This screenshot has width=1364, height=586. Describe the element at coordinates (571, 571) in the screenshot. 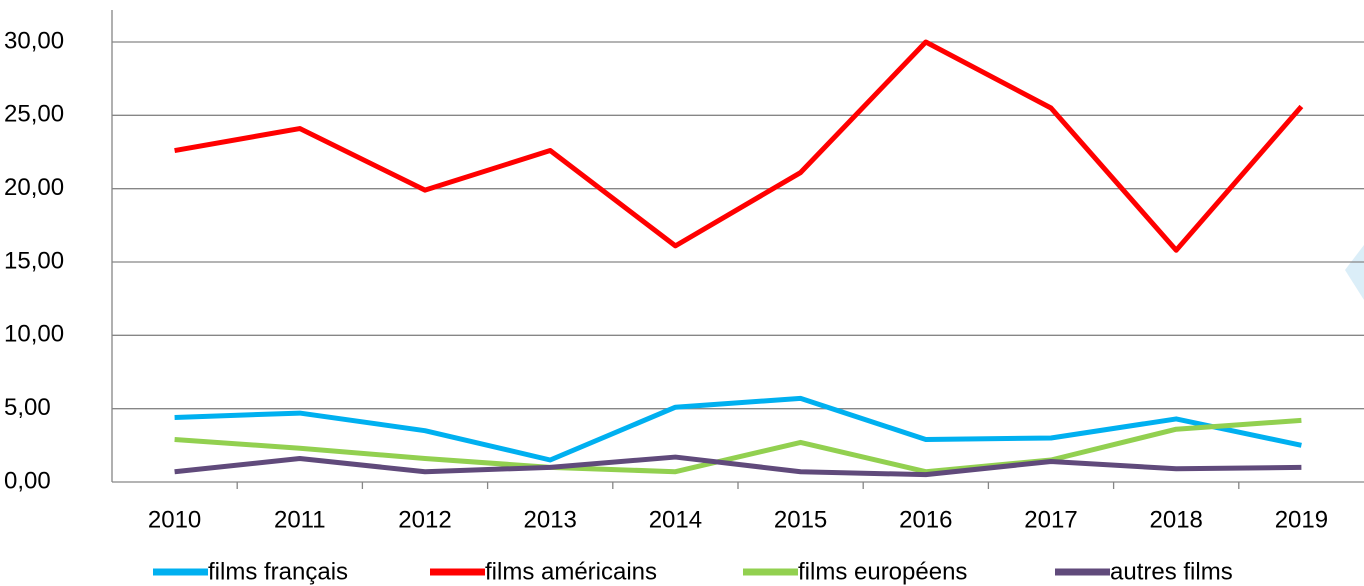

I see `legend-label: films américains` at that location.